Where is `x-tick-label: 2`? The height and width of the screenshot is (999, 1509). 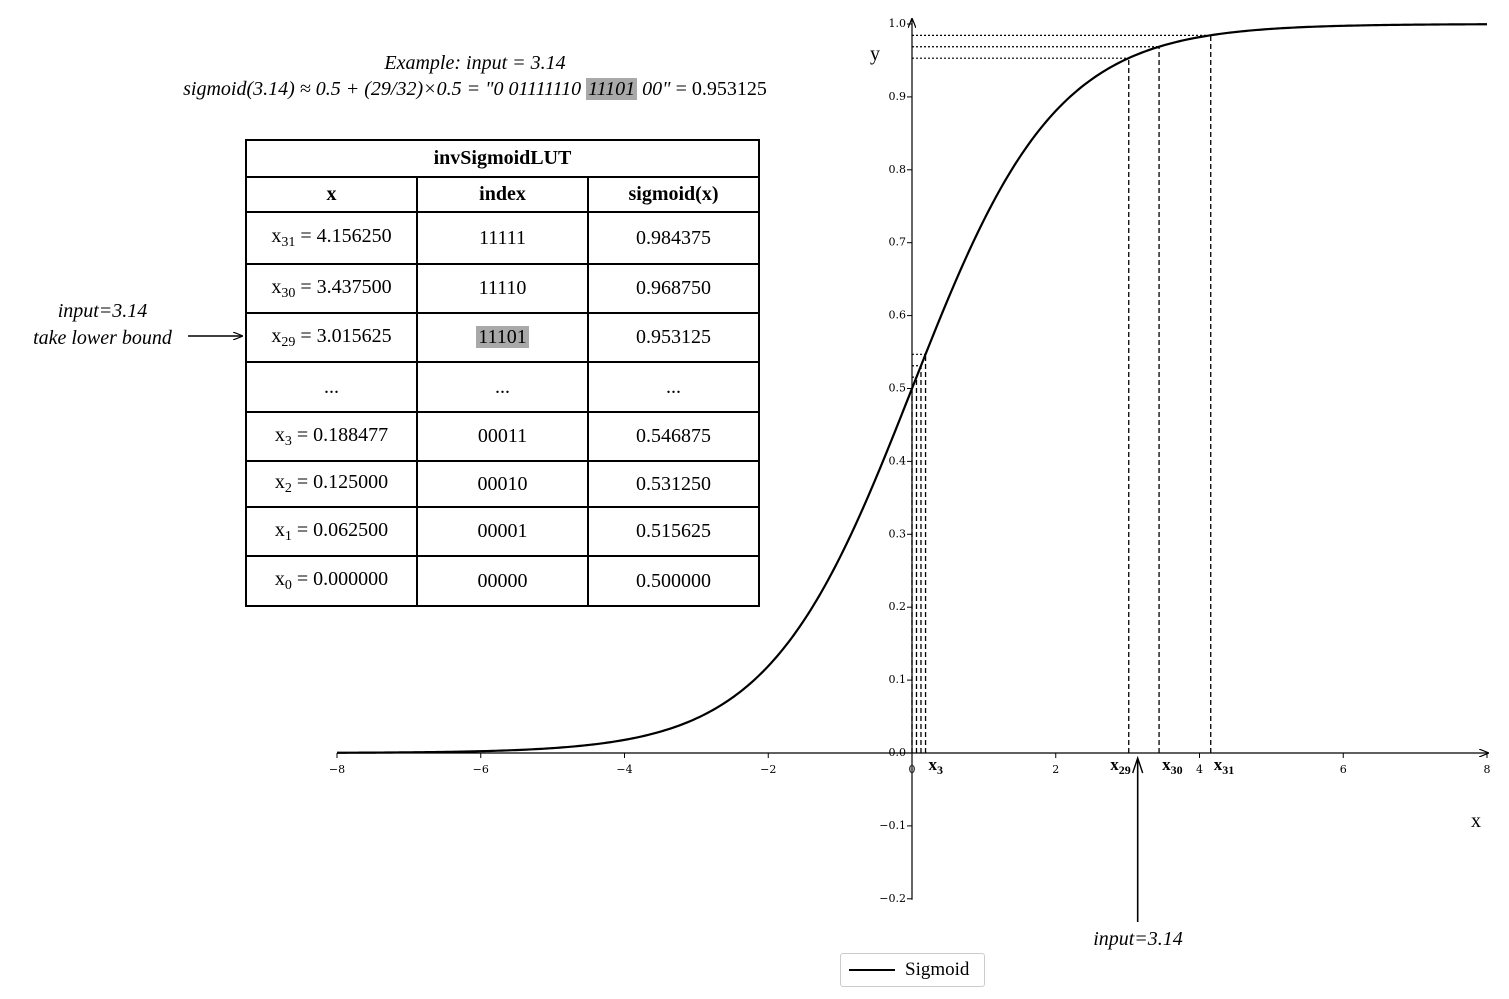
x-tick-label: 2 is located at coordinates (1055, 769).